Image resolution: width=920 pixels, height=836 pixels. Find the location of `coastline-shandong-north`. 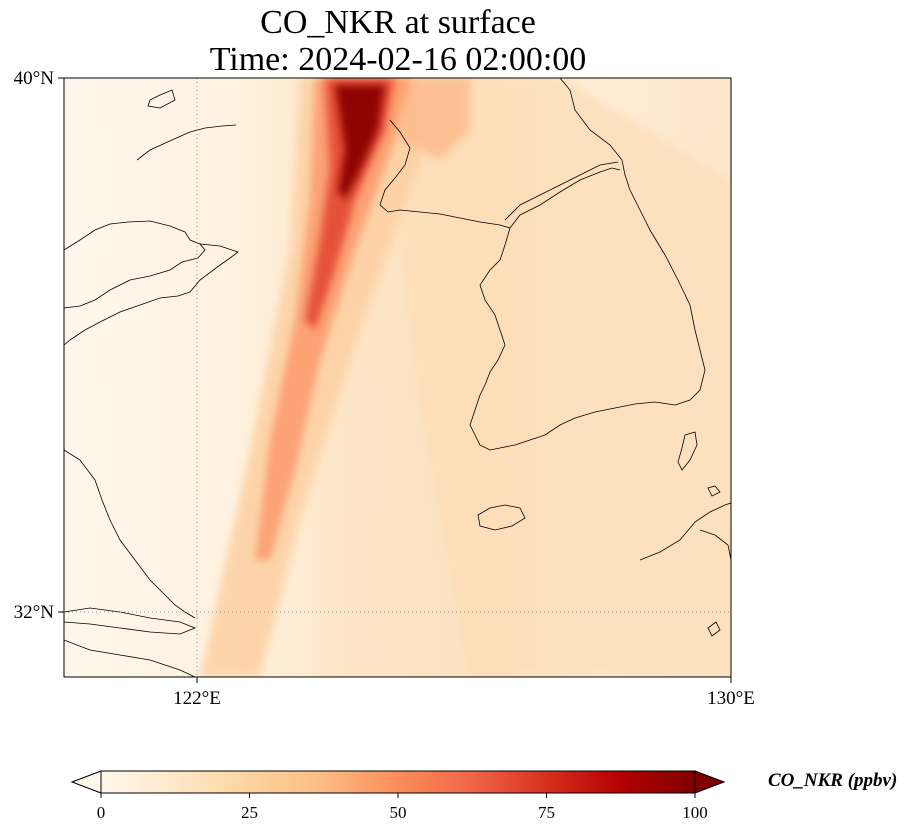

coastline-shandong-north is located at coordinates (135, 264).